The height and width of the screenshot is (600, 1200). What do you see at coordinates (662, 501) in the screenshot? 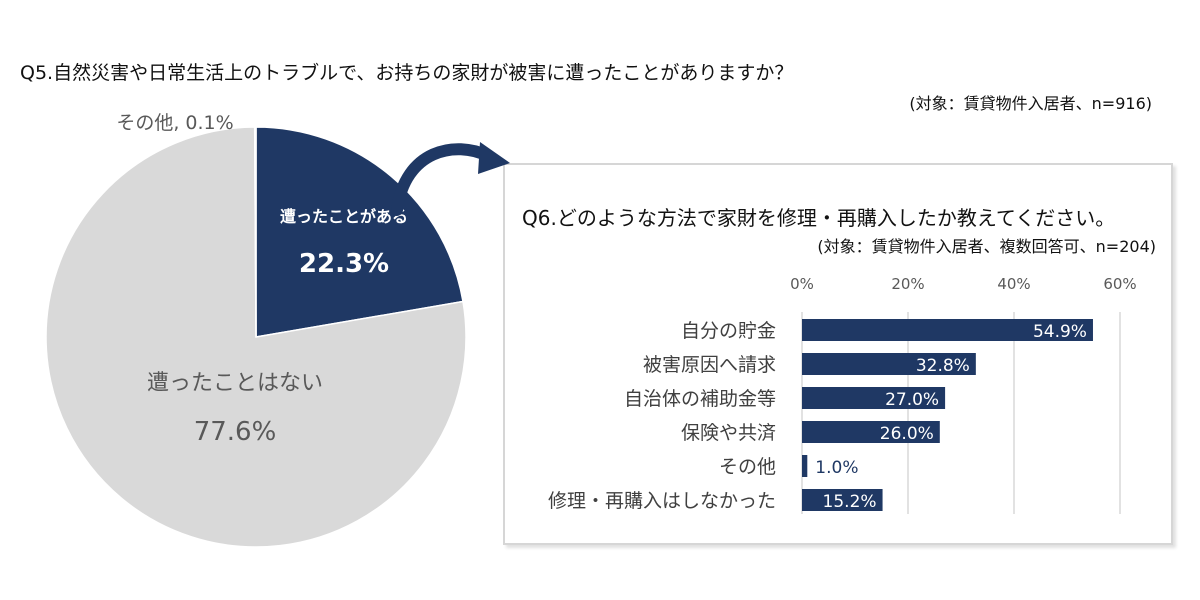
I see `category-label: 修理・再購入はしなかった` at bounding box center [662, 501].